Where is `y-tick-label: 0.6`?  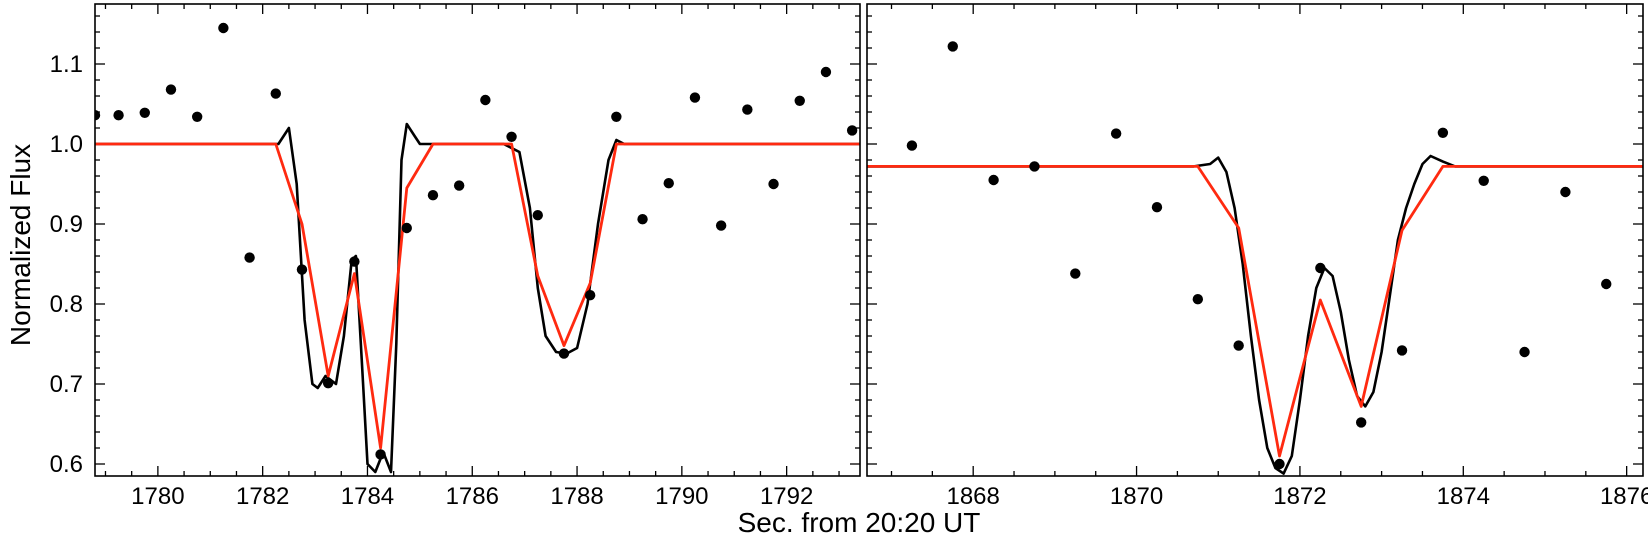 y-tick-label: 0.6 is located at coordinates (66, 464).